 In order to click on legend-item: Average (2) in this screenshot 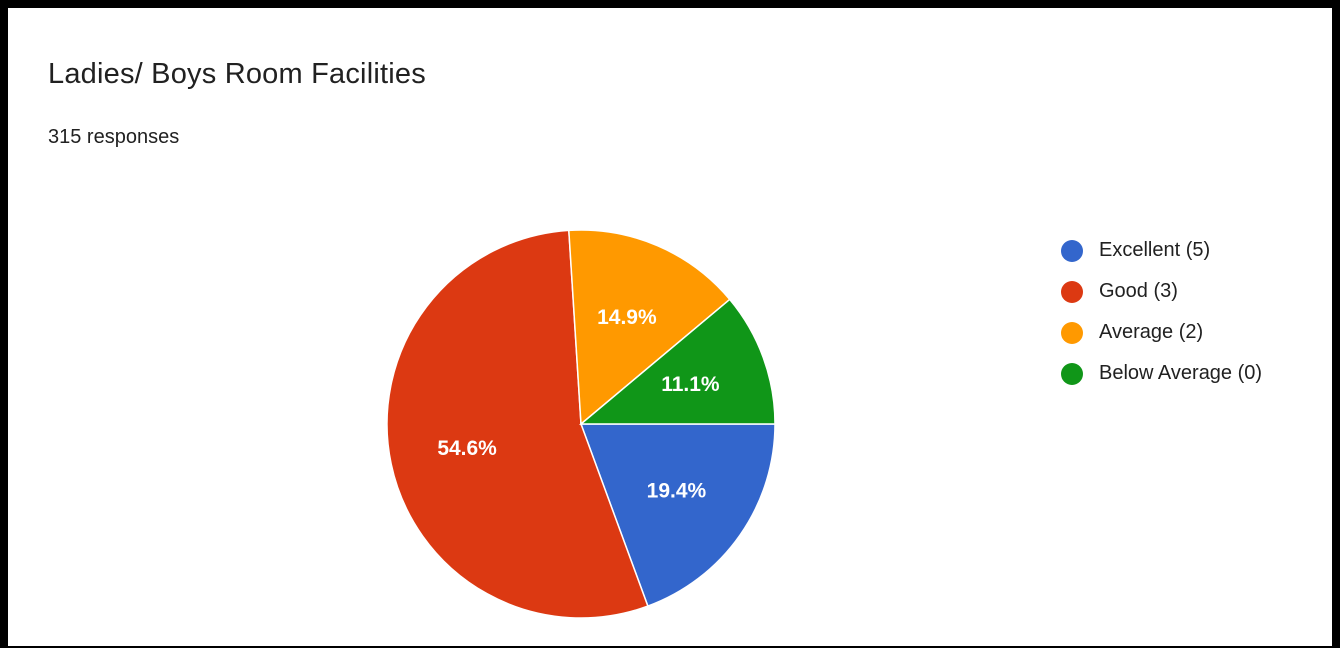, I will do `click(1161, 332)`.